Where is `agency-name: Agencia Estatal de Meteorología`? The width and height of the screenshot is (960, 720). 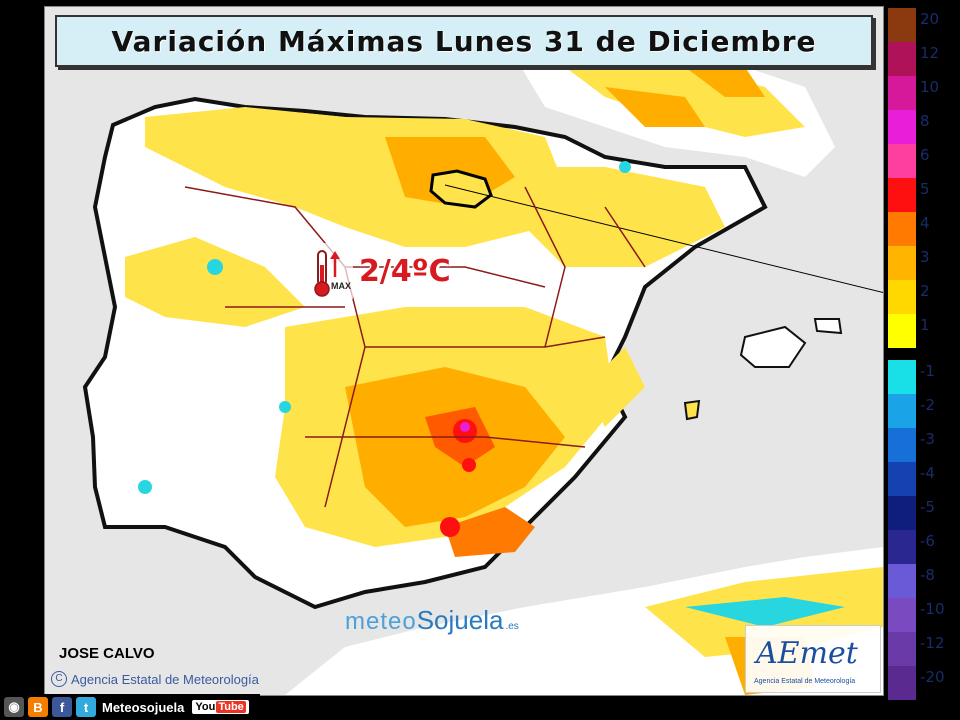 agency-name: Agencia Estatal de Meteorología is located at coordinates (165, 679).